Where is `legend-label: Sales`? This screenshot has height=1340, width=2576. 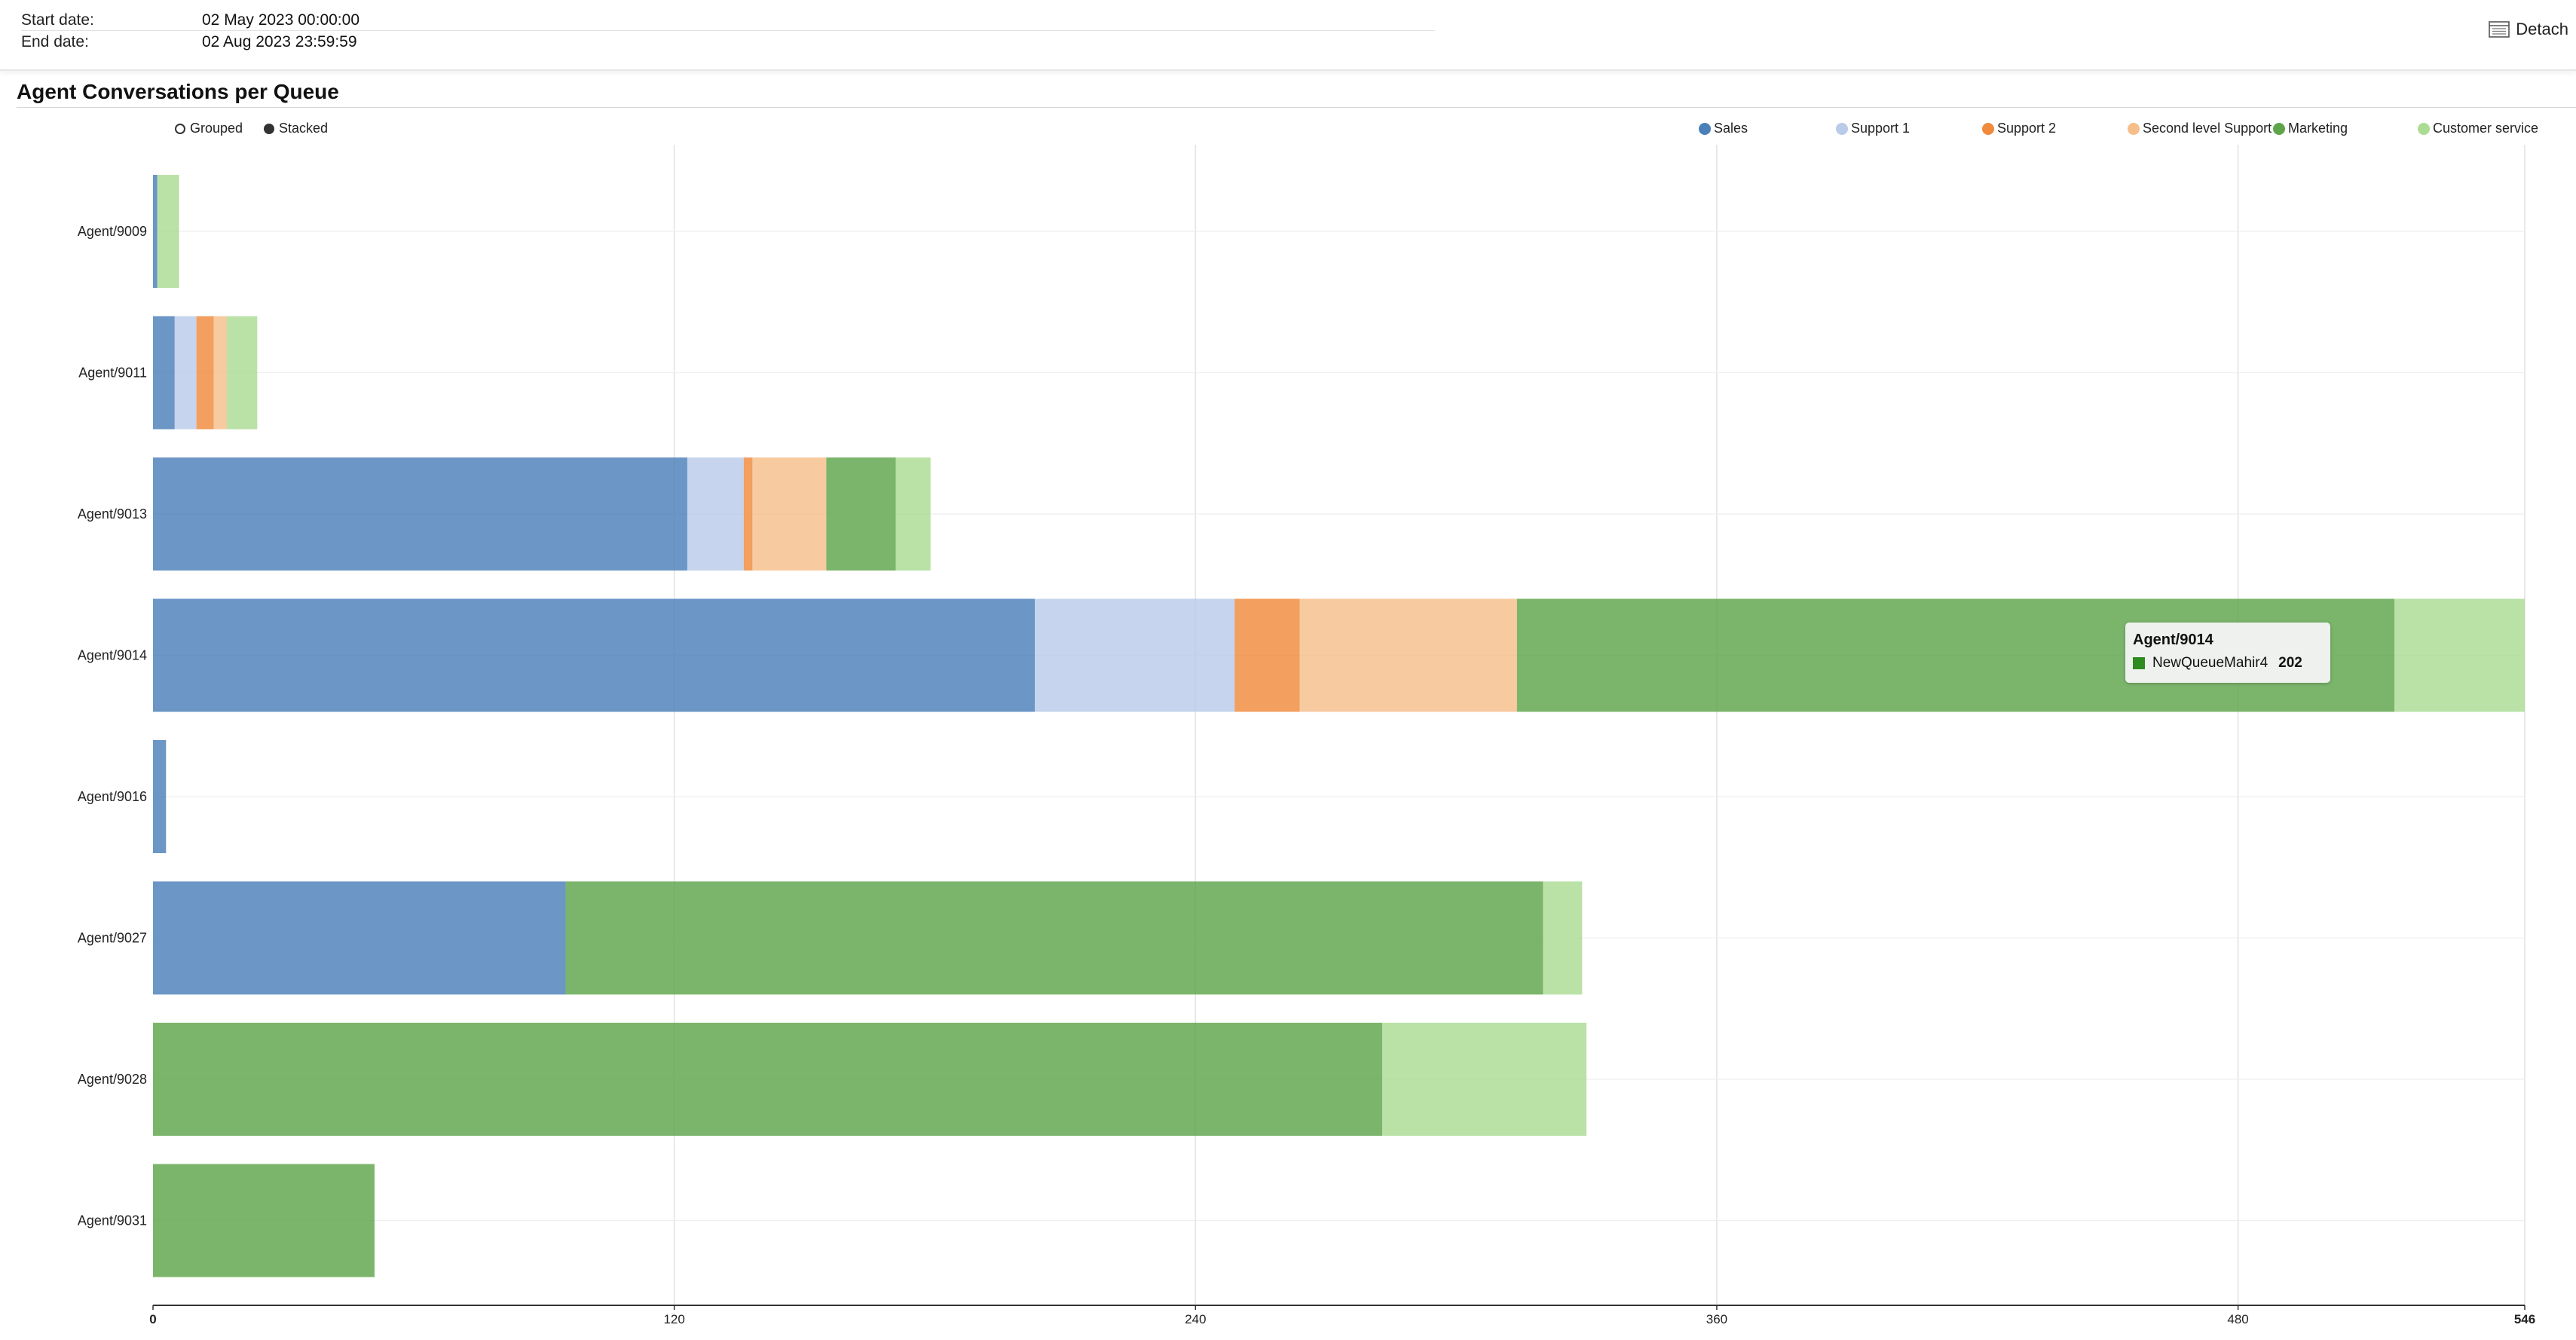 legend-label: Sales is located at coordinates (1731, 128).